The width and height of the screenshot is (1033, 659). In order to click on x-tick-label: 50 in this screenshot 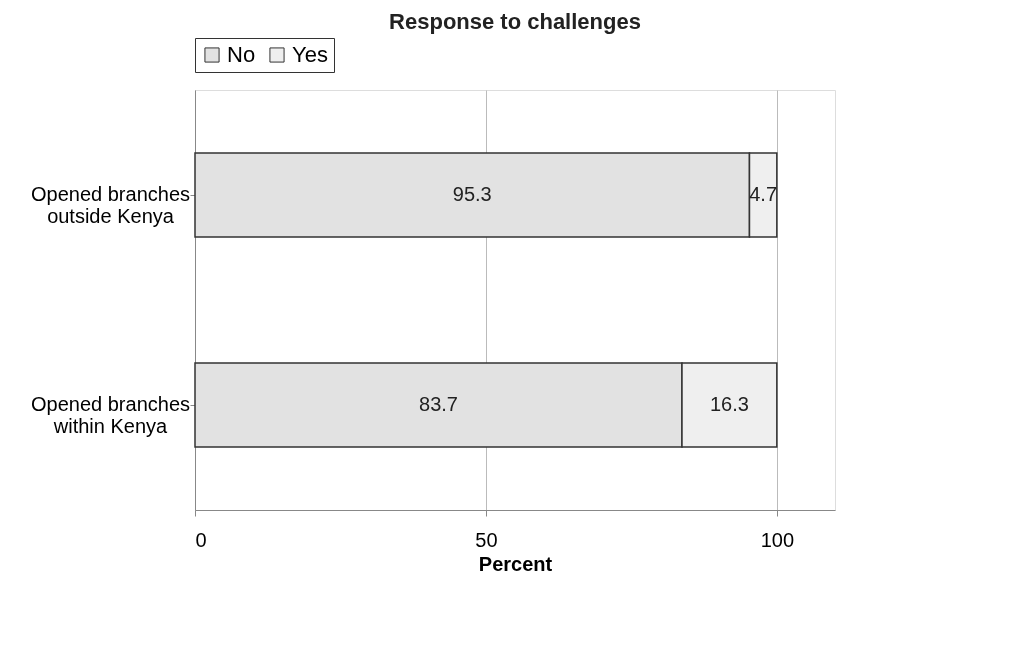, I will do `click(486, 539)`.